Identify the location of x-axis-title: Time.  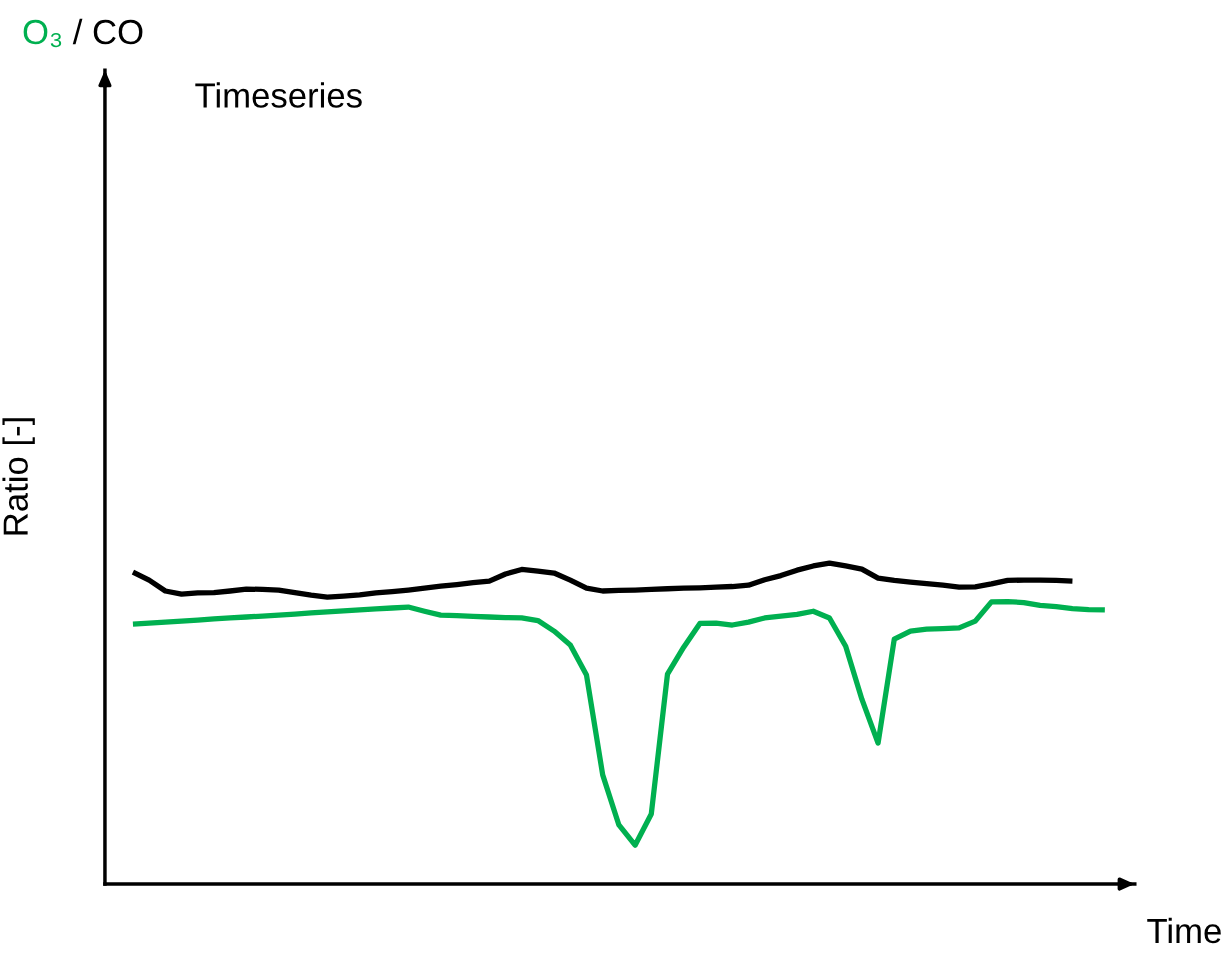
(1184, 930).